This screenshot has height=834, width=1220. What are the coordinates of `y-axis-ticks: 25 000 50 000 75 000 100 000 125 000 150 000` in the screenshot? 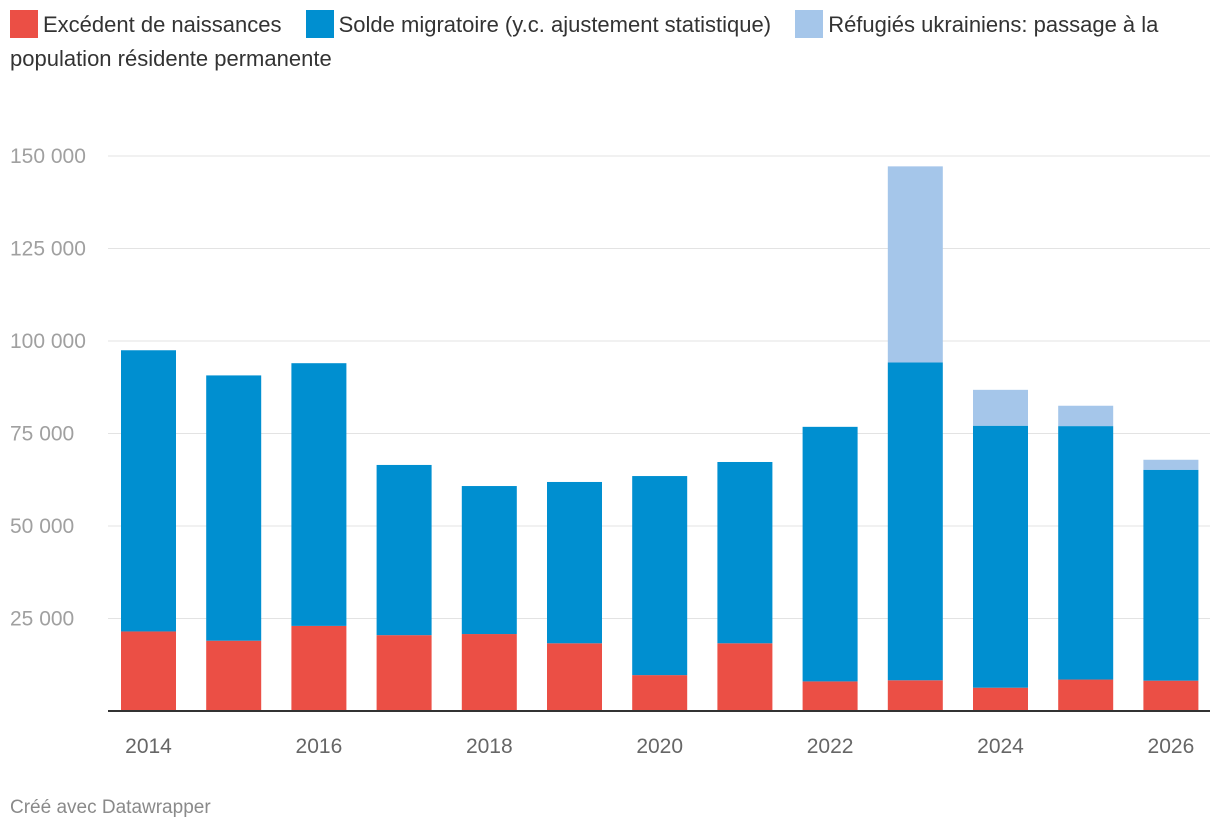 It's located at (48, 388).